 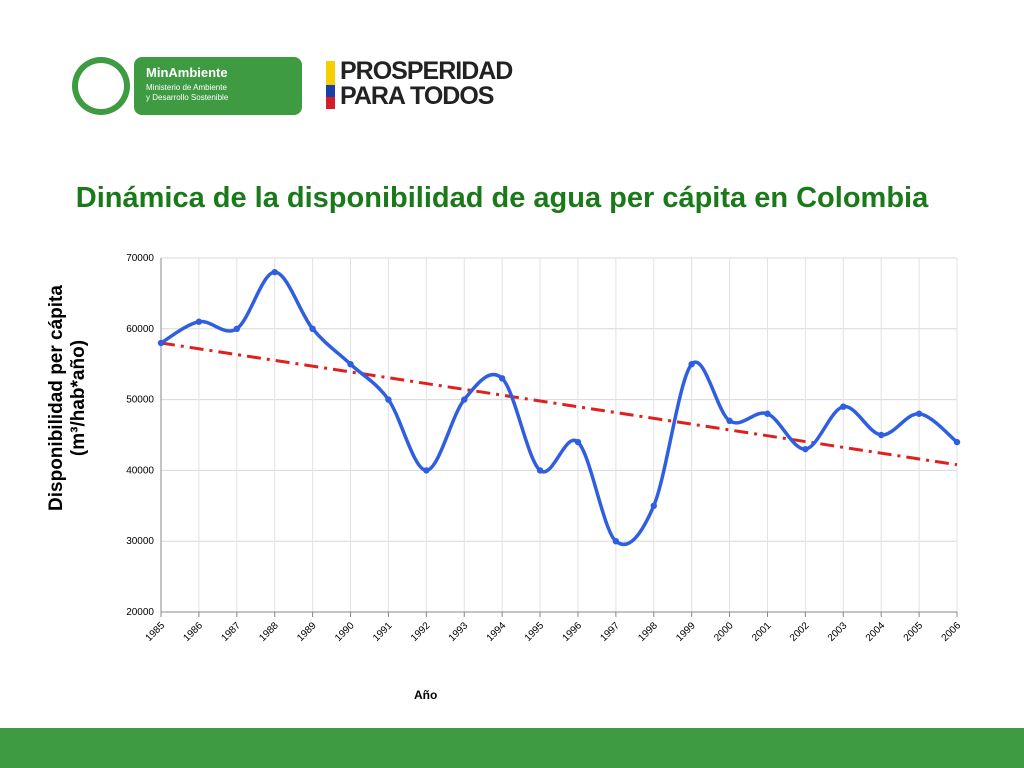 I want to click on y-tick-label: 40000, so click(x=140, y=470).